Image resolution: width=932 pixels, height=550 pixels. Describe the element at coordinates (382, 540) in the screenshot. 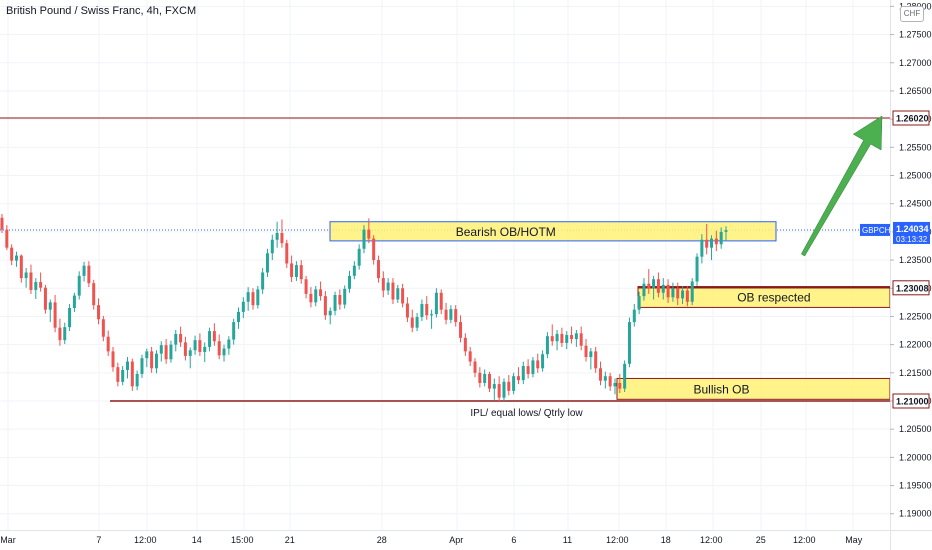

I see `x-tick-label: 28` at that location.